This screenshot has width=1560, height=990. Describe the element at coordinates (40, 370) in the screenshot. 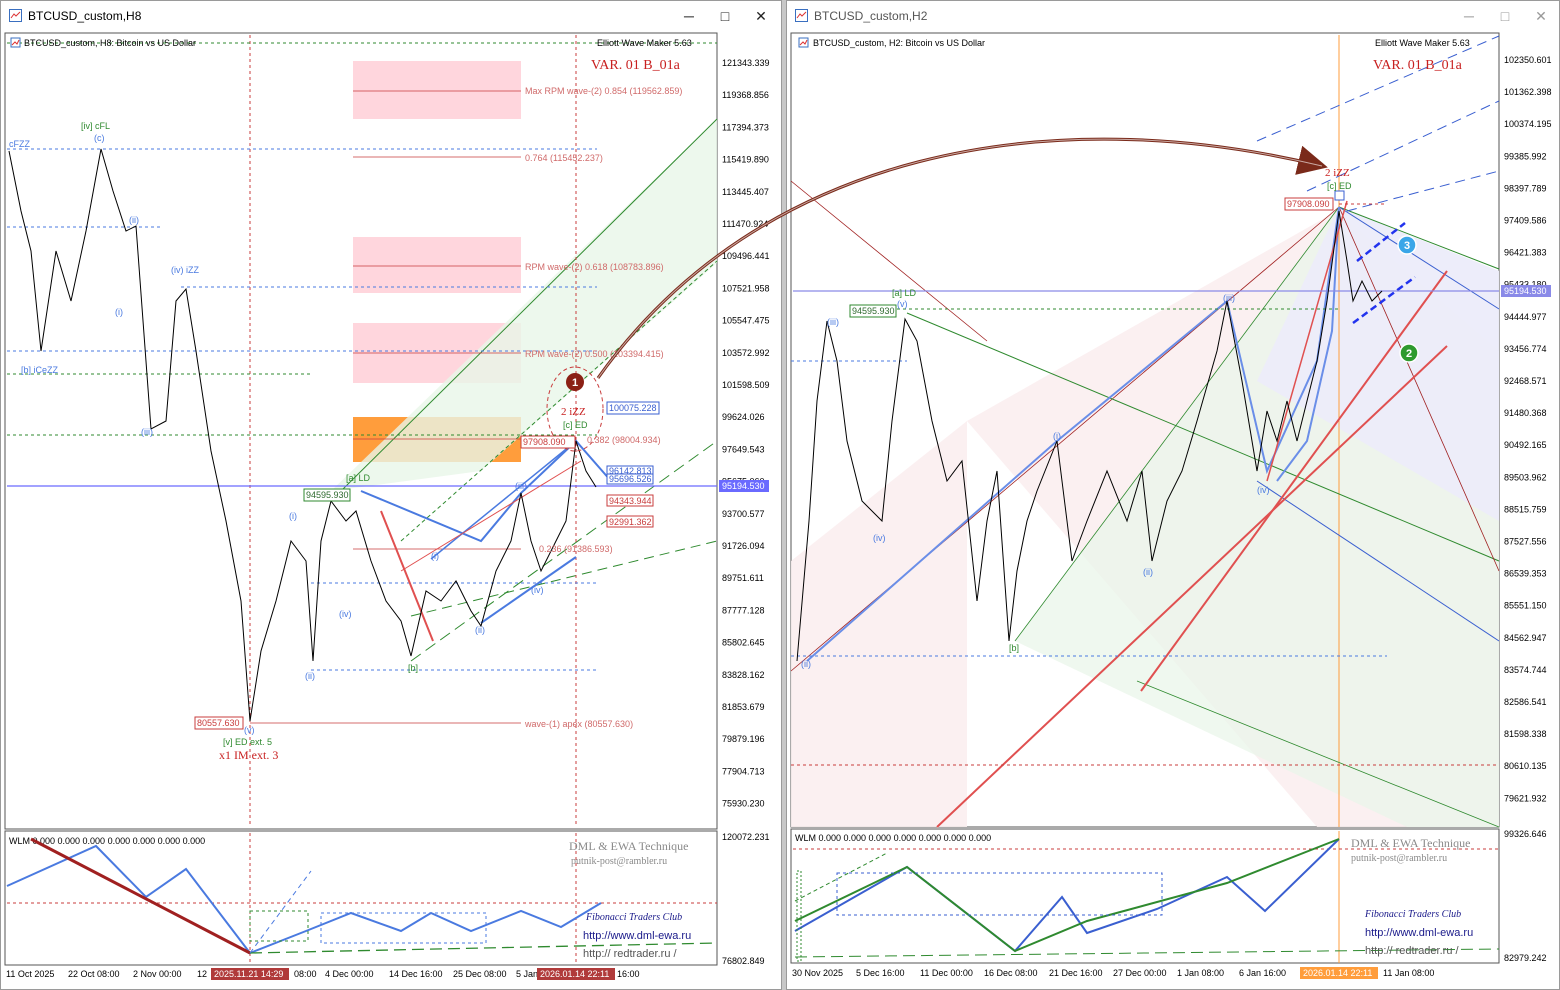

I see `wave-label-bicezz: [b] iCeZZ` at that location.